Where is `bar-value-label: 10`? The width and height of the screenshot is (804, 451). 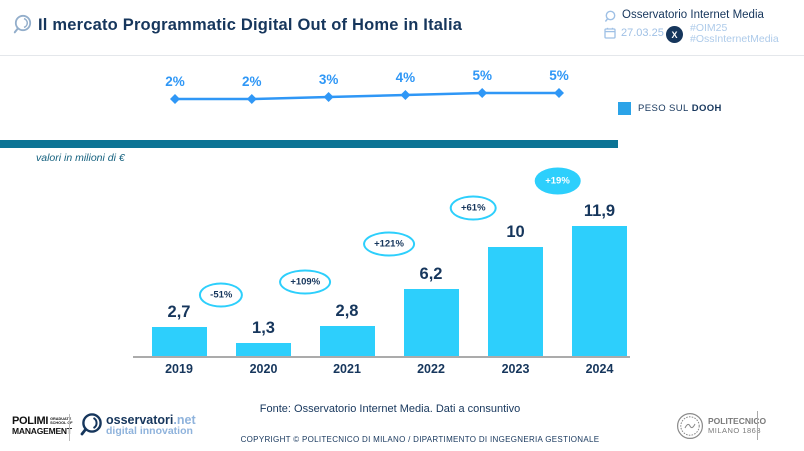 bar-value-label: 10 is located at coordinates (515, 232).